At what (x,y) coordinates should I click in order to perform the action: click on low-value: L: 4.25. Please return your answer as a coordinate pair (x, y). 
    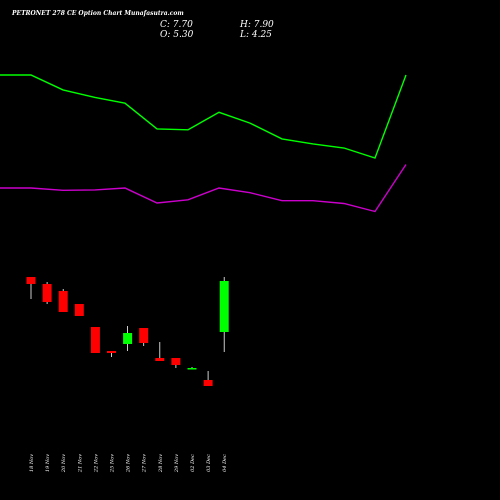
    Looking at the image, I should click on (255, 35).